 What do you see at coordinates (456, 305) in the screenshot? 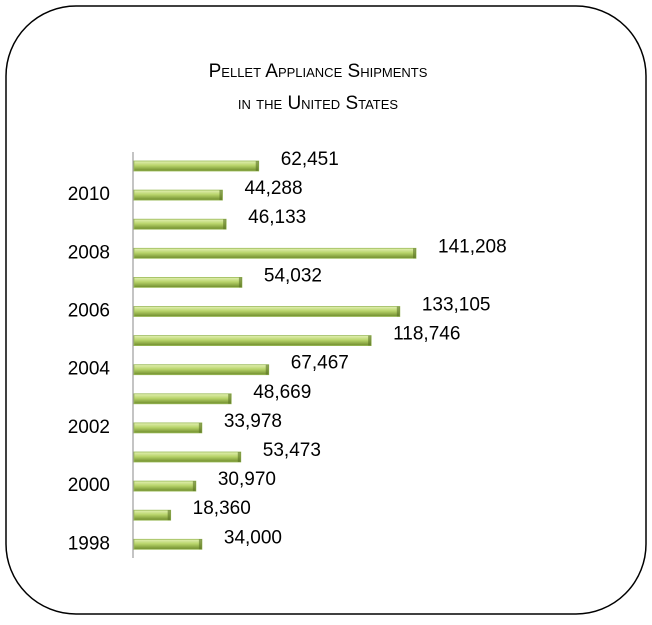
I see `value-label: 133,105` at bounding box center [456, 305].